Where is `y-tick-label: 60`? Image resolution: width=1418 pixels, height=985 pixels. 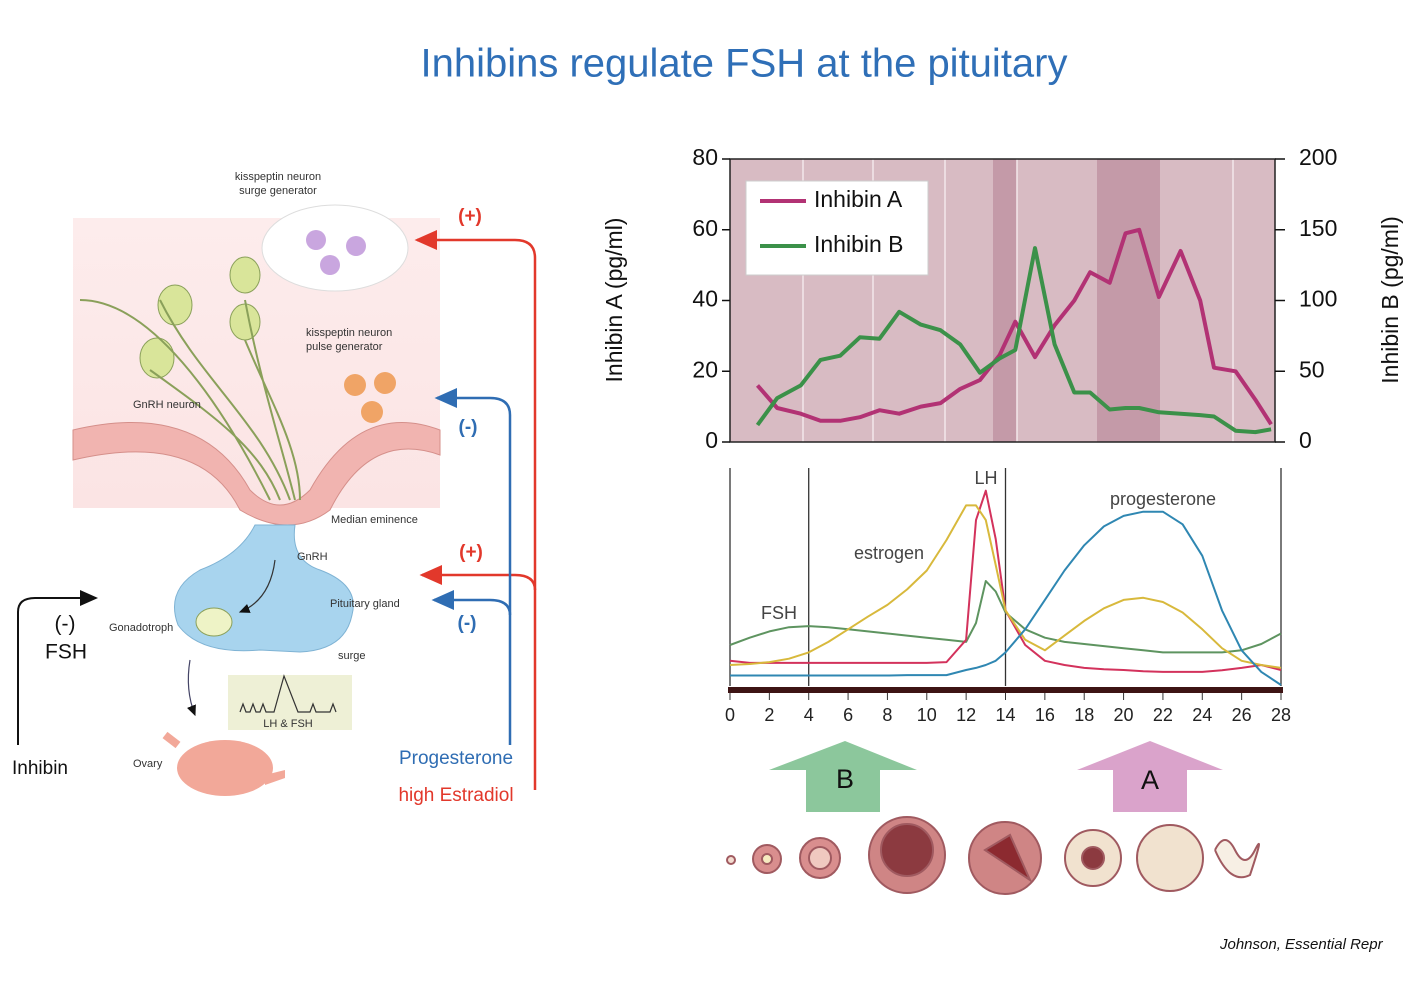 y-tick-label: 60 is located at coordinates (705, 228).